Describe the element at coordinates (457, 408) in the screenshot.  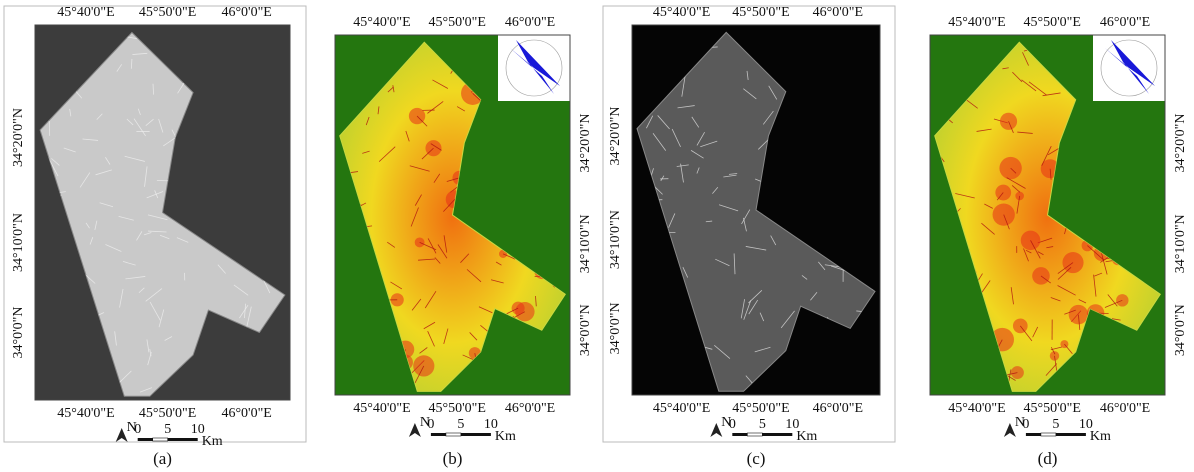
I see `bottom-coordinate: 45°50'0"E` at that location.